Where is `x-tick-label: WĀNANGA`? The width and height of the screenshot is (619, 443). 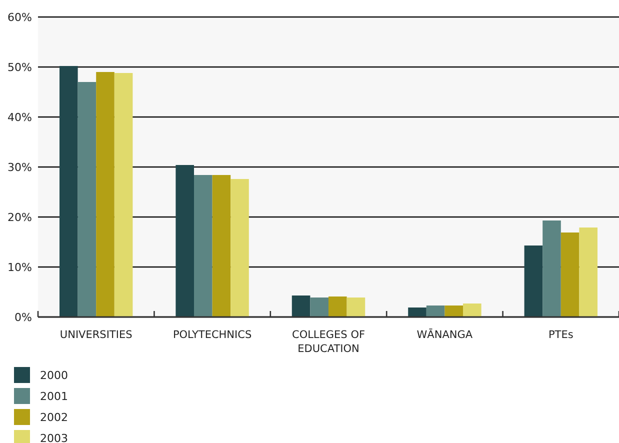
x-tick-label: WĀNANGA is located at coordinates (445, 334).